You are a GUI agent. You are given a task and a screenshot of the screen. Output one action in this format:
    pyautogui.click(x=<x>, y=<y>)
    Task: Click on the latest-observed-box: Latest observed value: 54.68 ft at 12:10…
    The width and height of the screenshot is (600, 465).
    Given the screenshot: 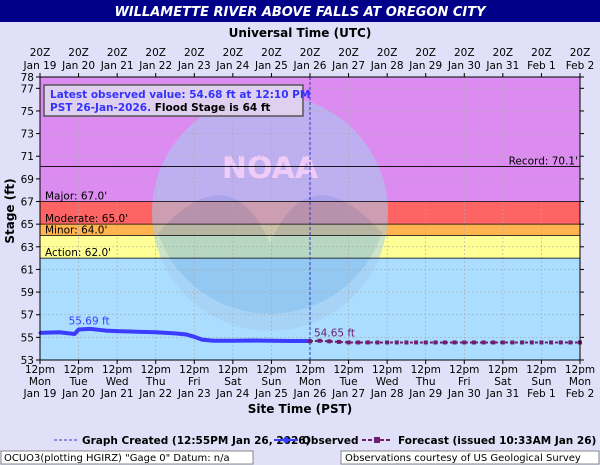 What is the action you would take?
    pyautogui.click(x=176, y=100)
    